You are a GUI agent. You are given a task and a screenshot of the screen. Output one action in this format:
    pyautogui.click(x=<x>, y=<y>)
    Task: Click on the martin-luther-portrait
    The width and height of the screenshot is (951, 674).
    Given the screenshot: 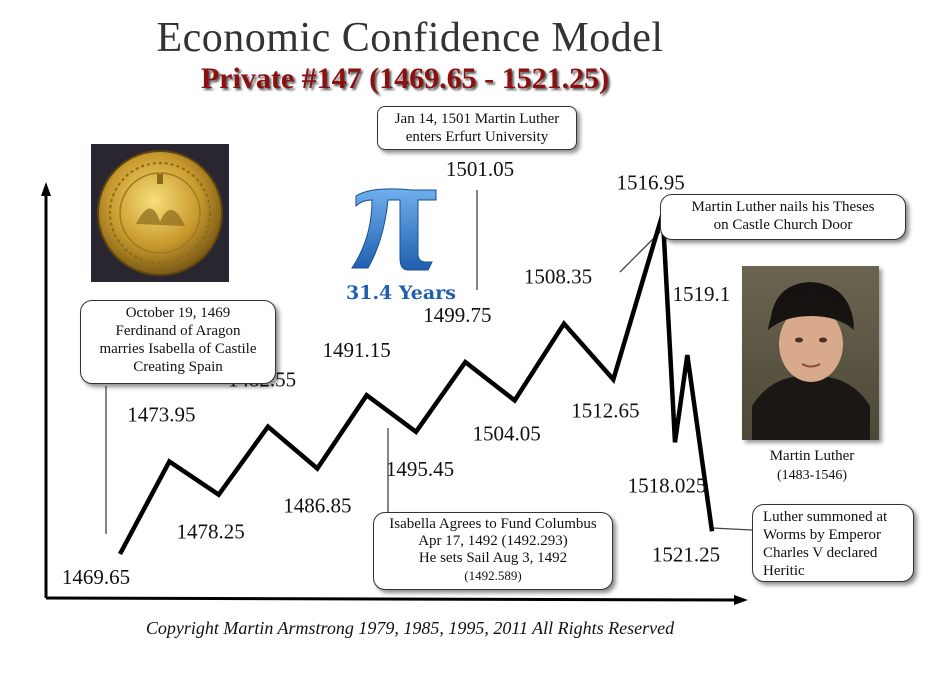 What is the action you would take?
    pyautogui.click(x=810, y=353)
    